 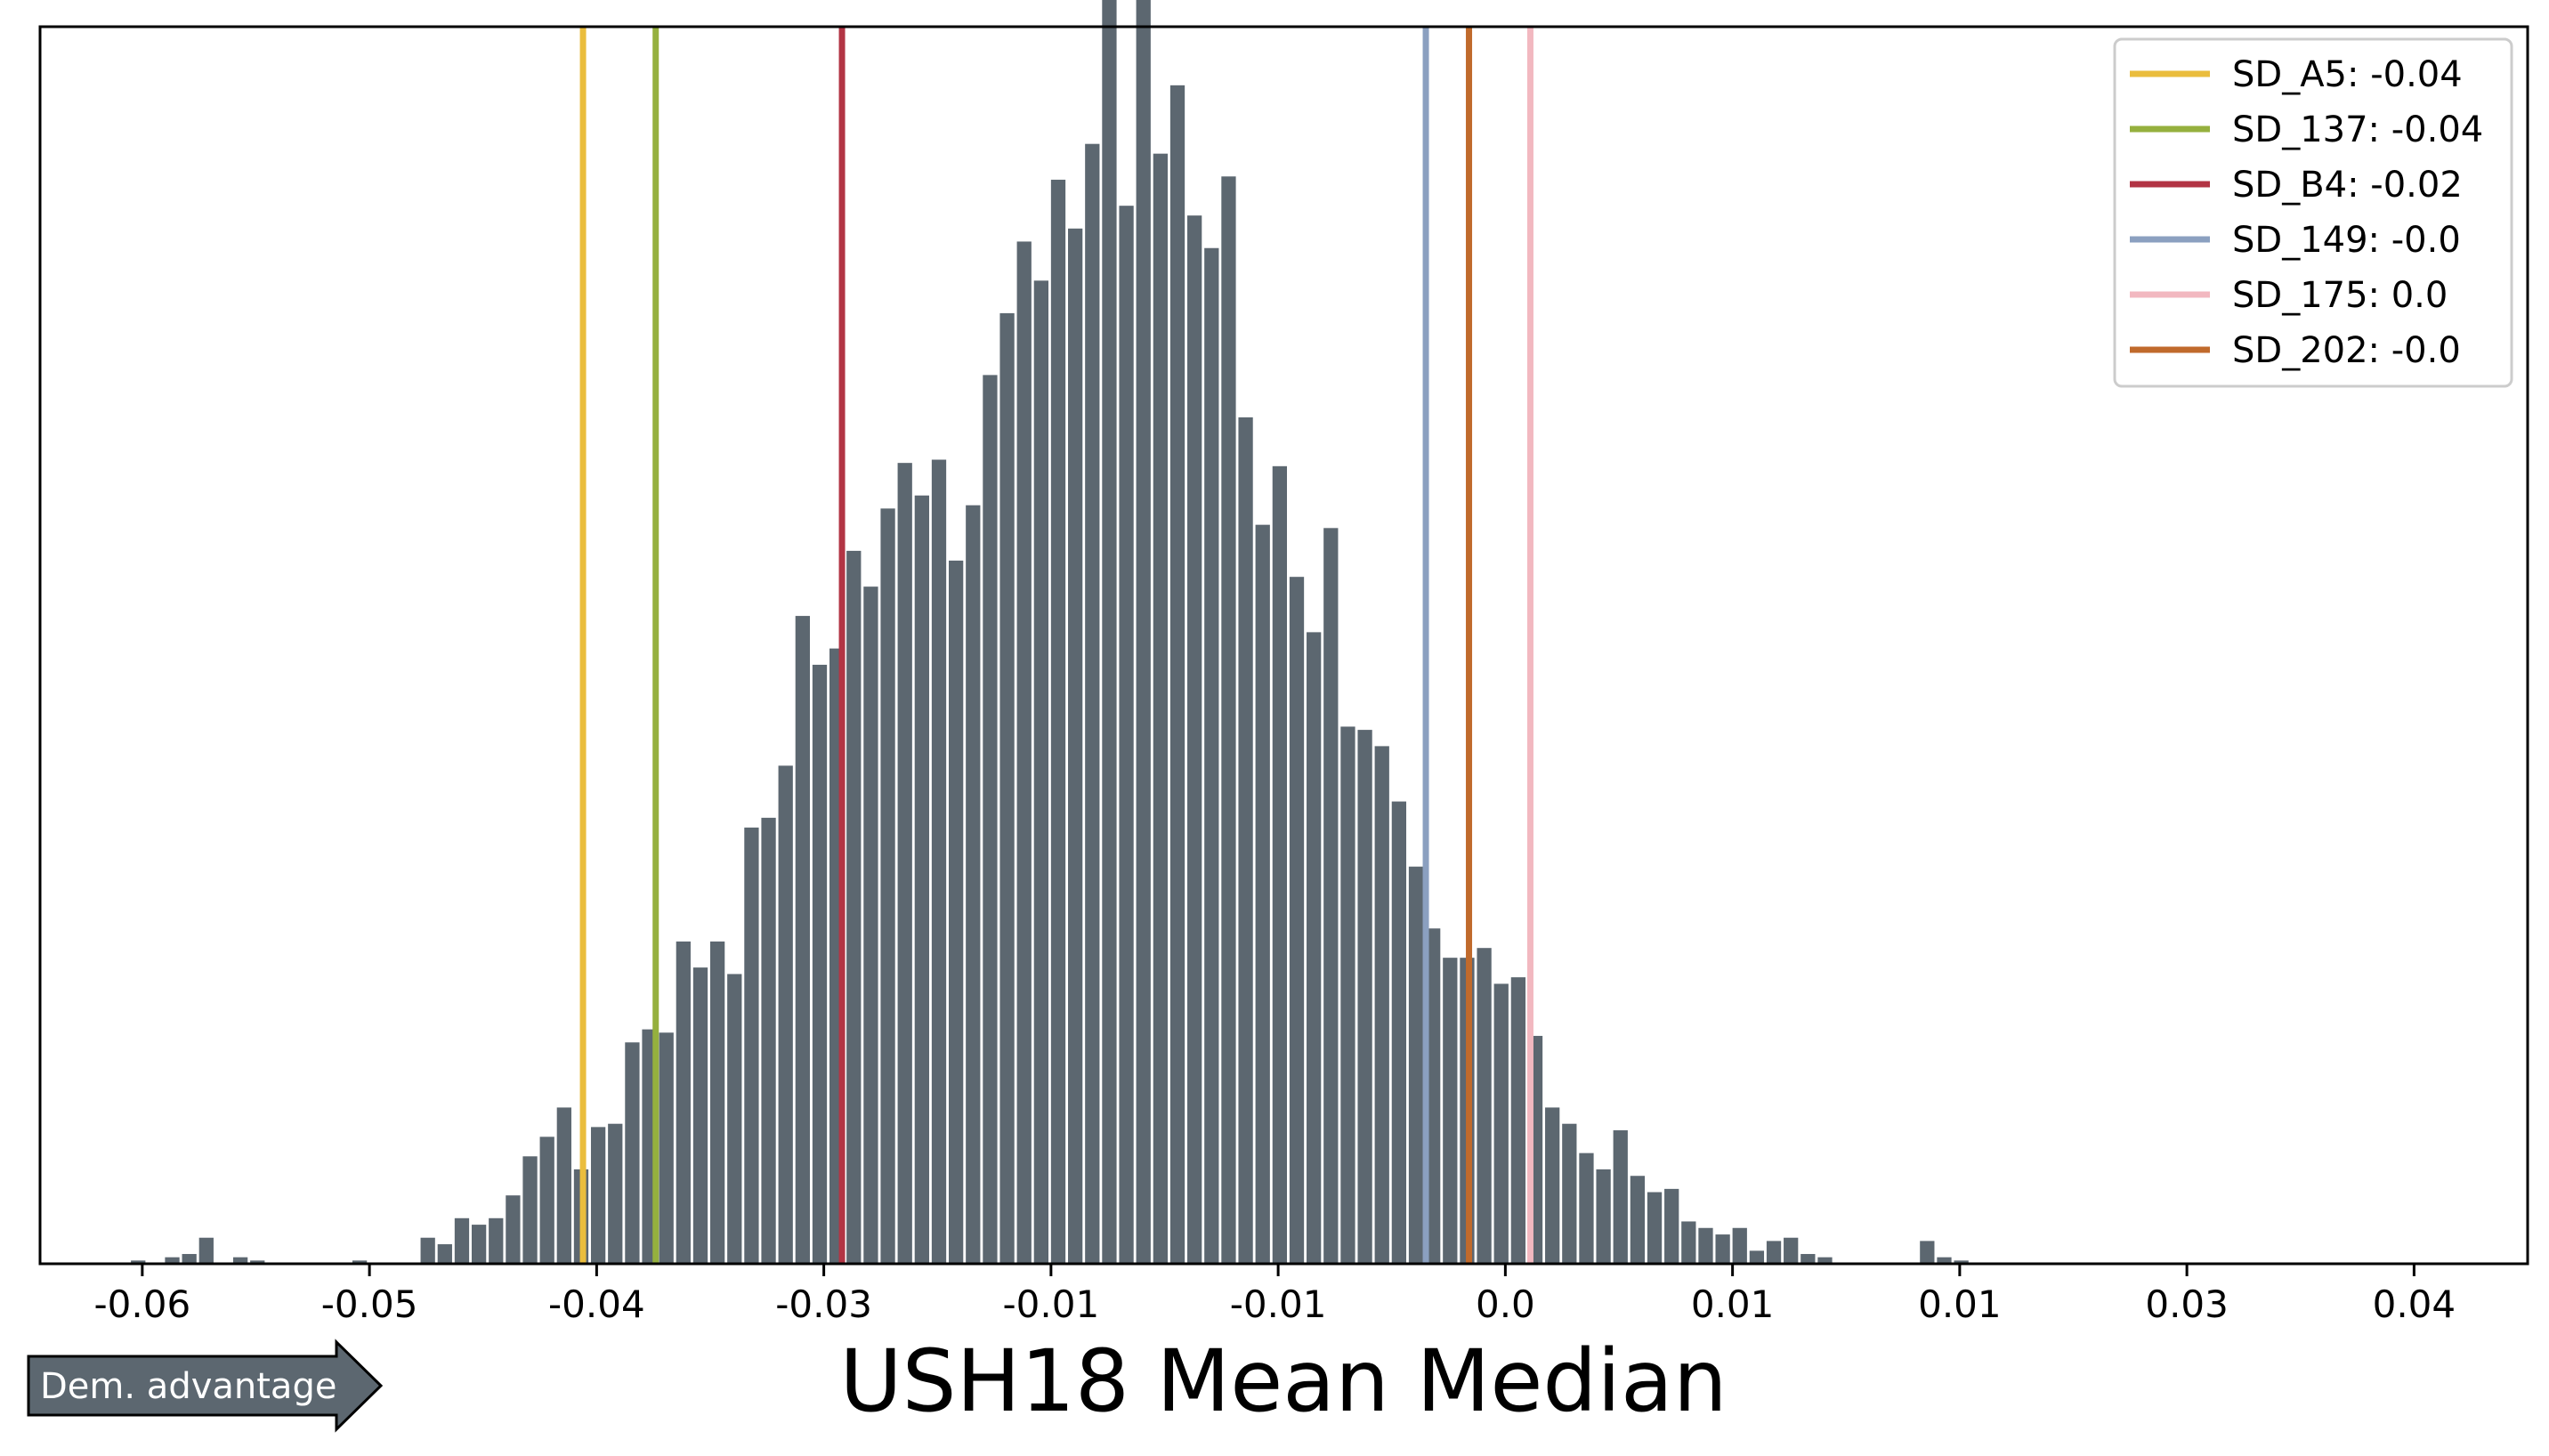 I want to click on legend-box, so click(x=2313, y=212).